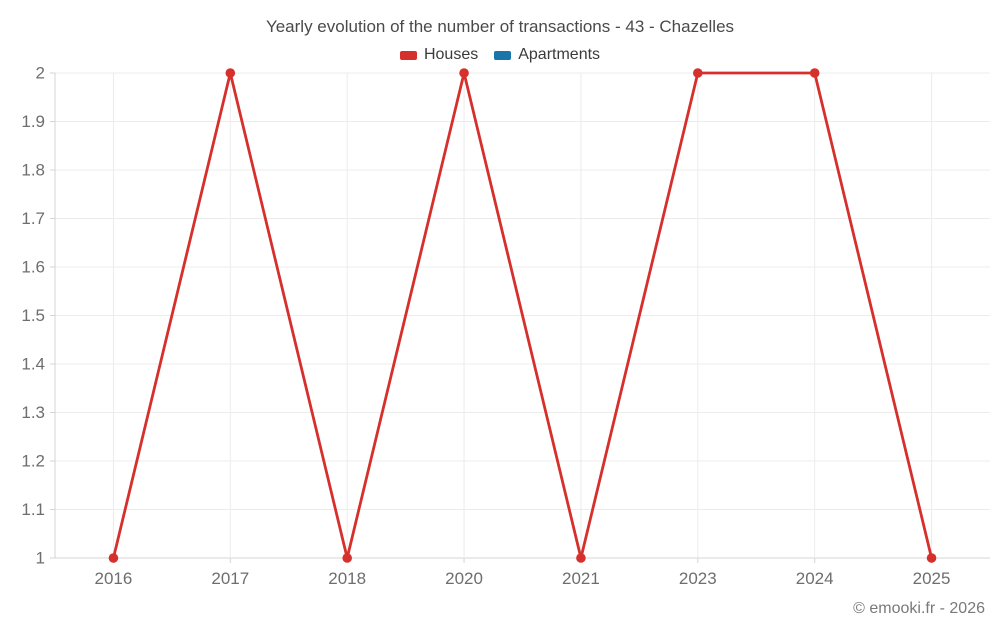  What do you see at coordinates (33, 315) in the screenshot?
I see `svg-text: 1.5` at bounding box center [33, 315].